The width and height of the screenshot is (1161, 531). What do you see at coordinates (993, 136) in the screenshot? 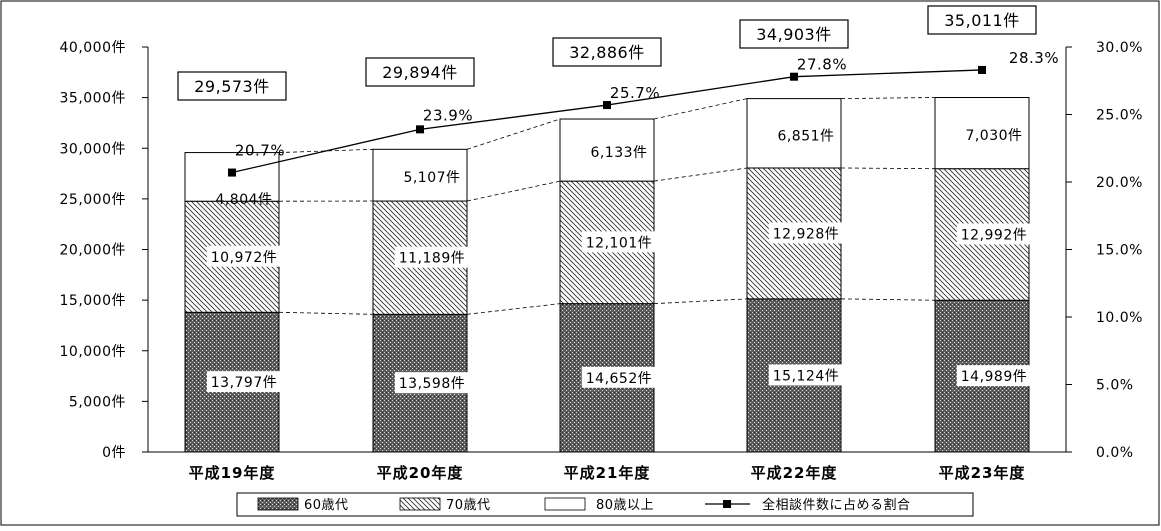
I see `segment-label: 7,030件` at bounding box center [993, 136].